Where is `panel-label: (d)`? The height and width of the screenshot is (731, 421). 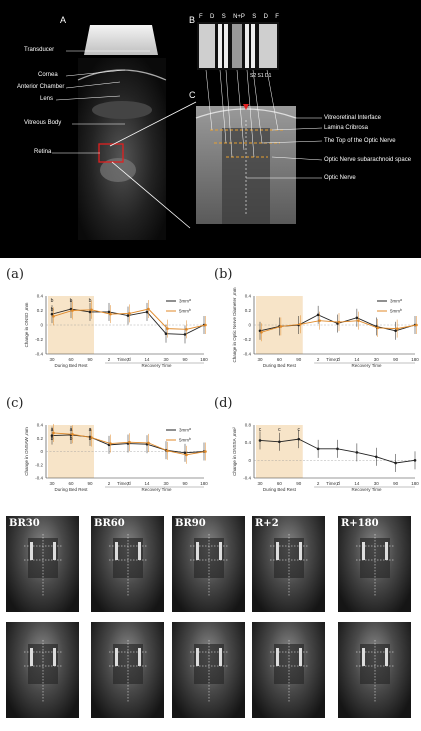
panel-label: (d) is located at coordinates (223, 403).